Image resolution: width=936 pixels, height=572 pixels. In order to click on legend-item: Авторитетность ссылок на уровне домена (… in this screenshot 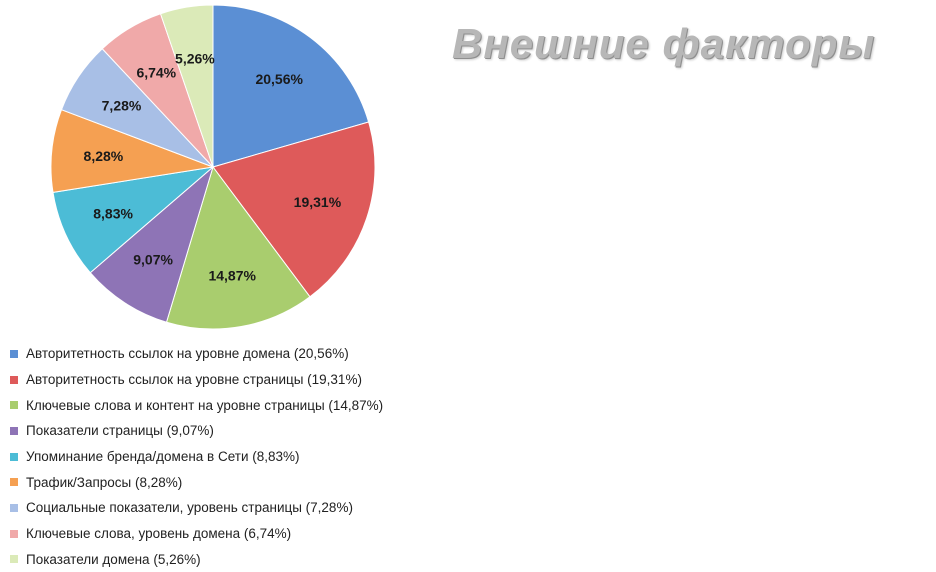, I will do `click(196, 354)`.